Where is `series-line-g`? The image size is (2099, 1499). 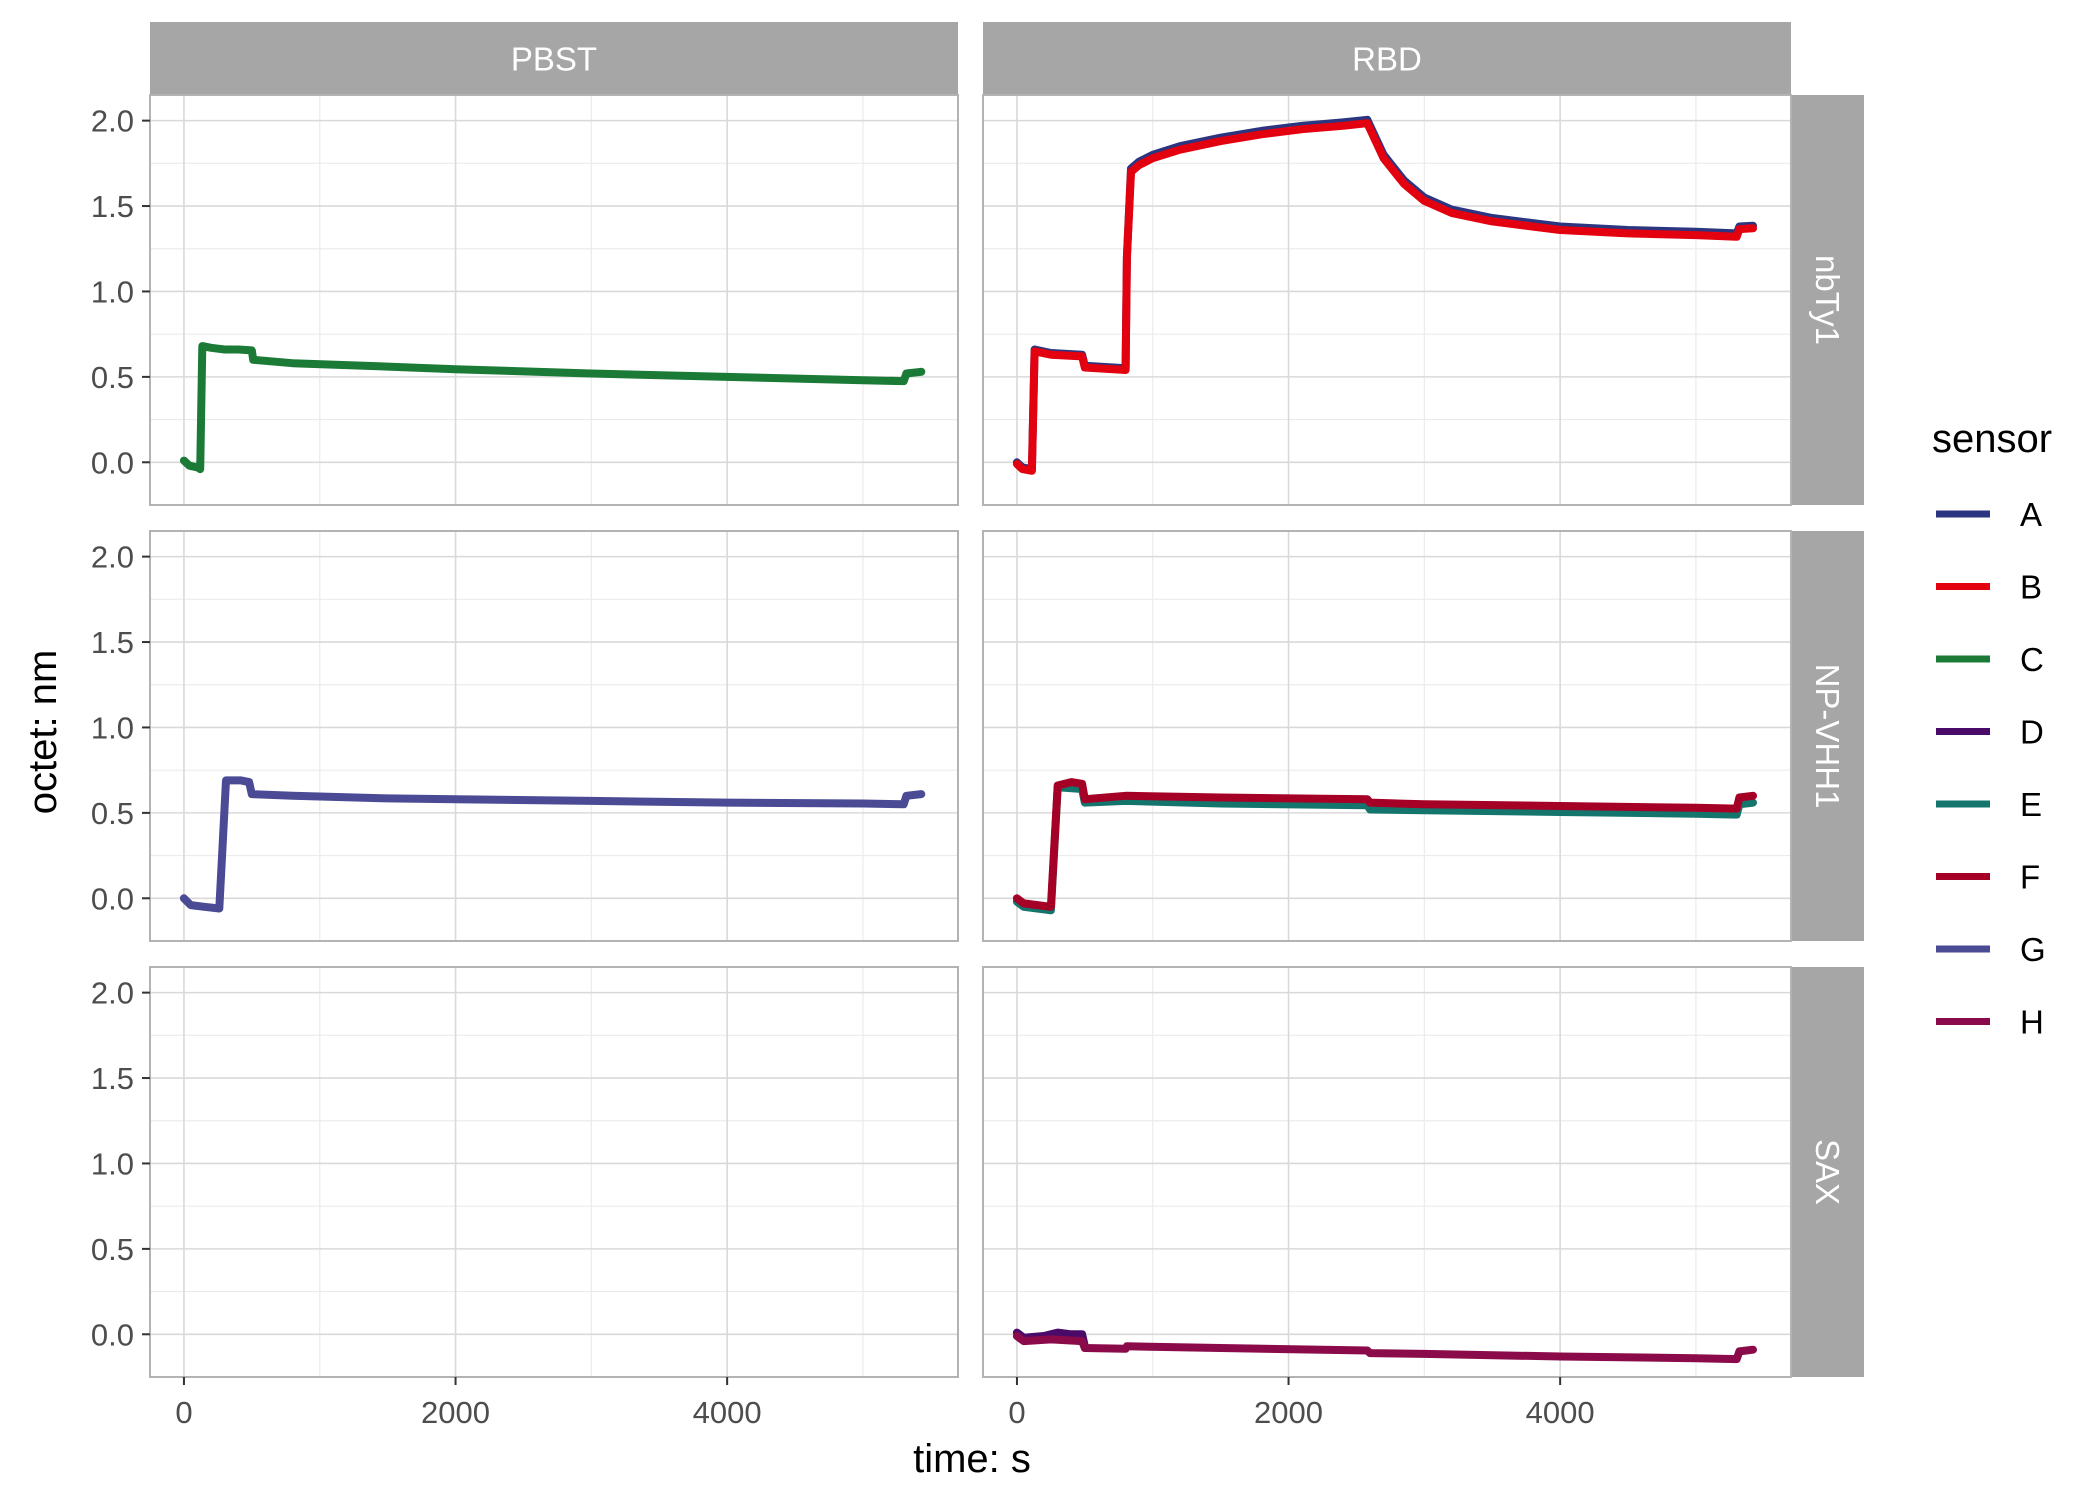
series-line-g is located at coordinates (552, 844).